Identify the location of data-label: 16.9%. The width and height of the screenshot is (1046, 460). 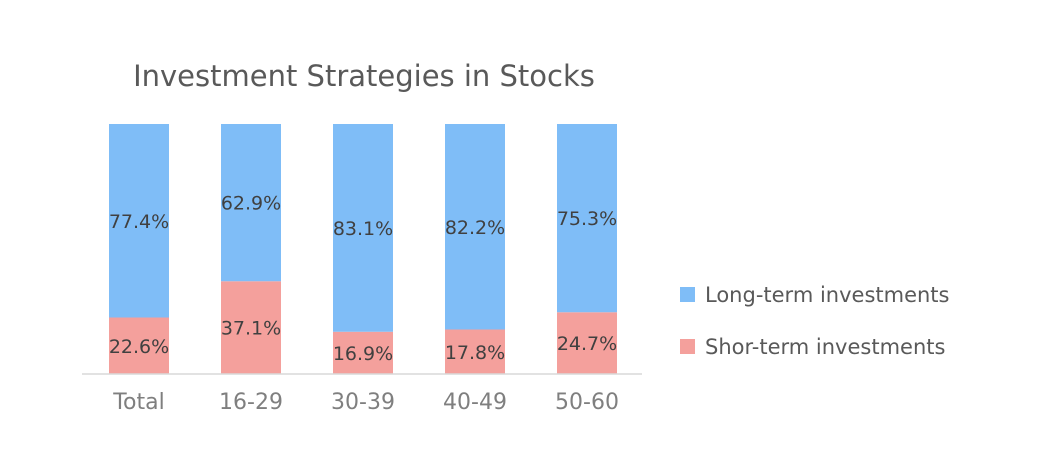
(363, 354).